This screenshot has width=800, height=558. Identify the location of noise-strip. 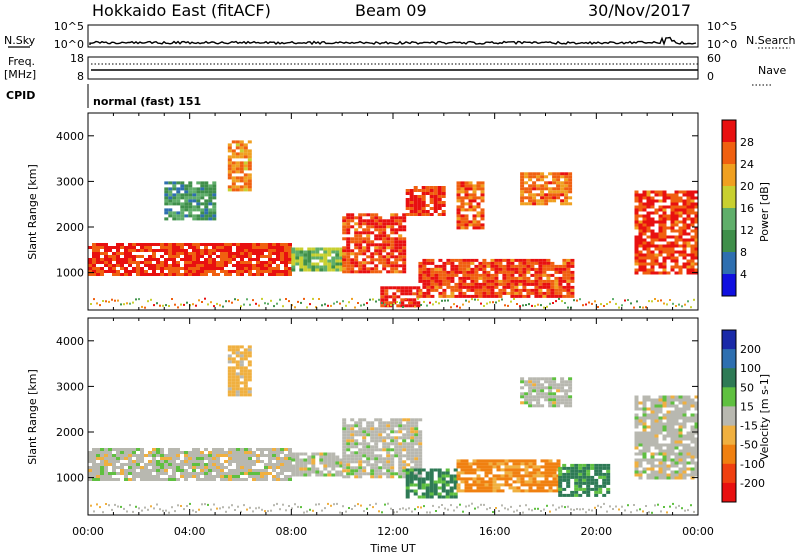
(393, 36).